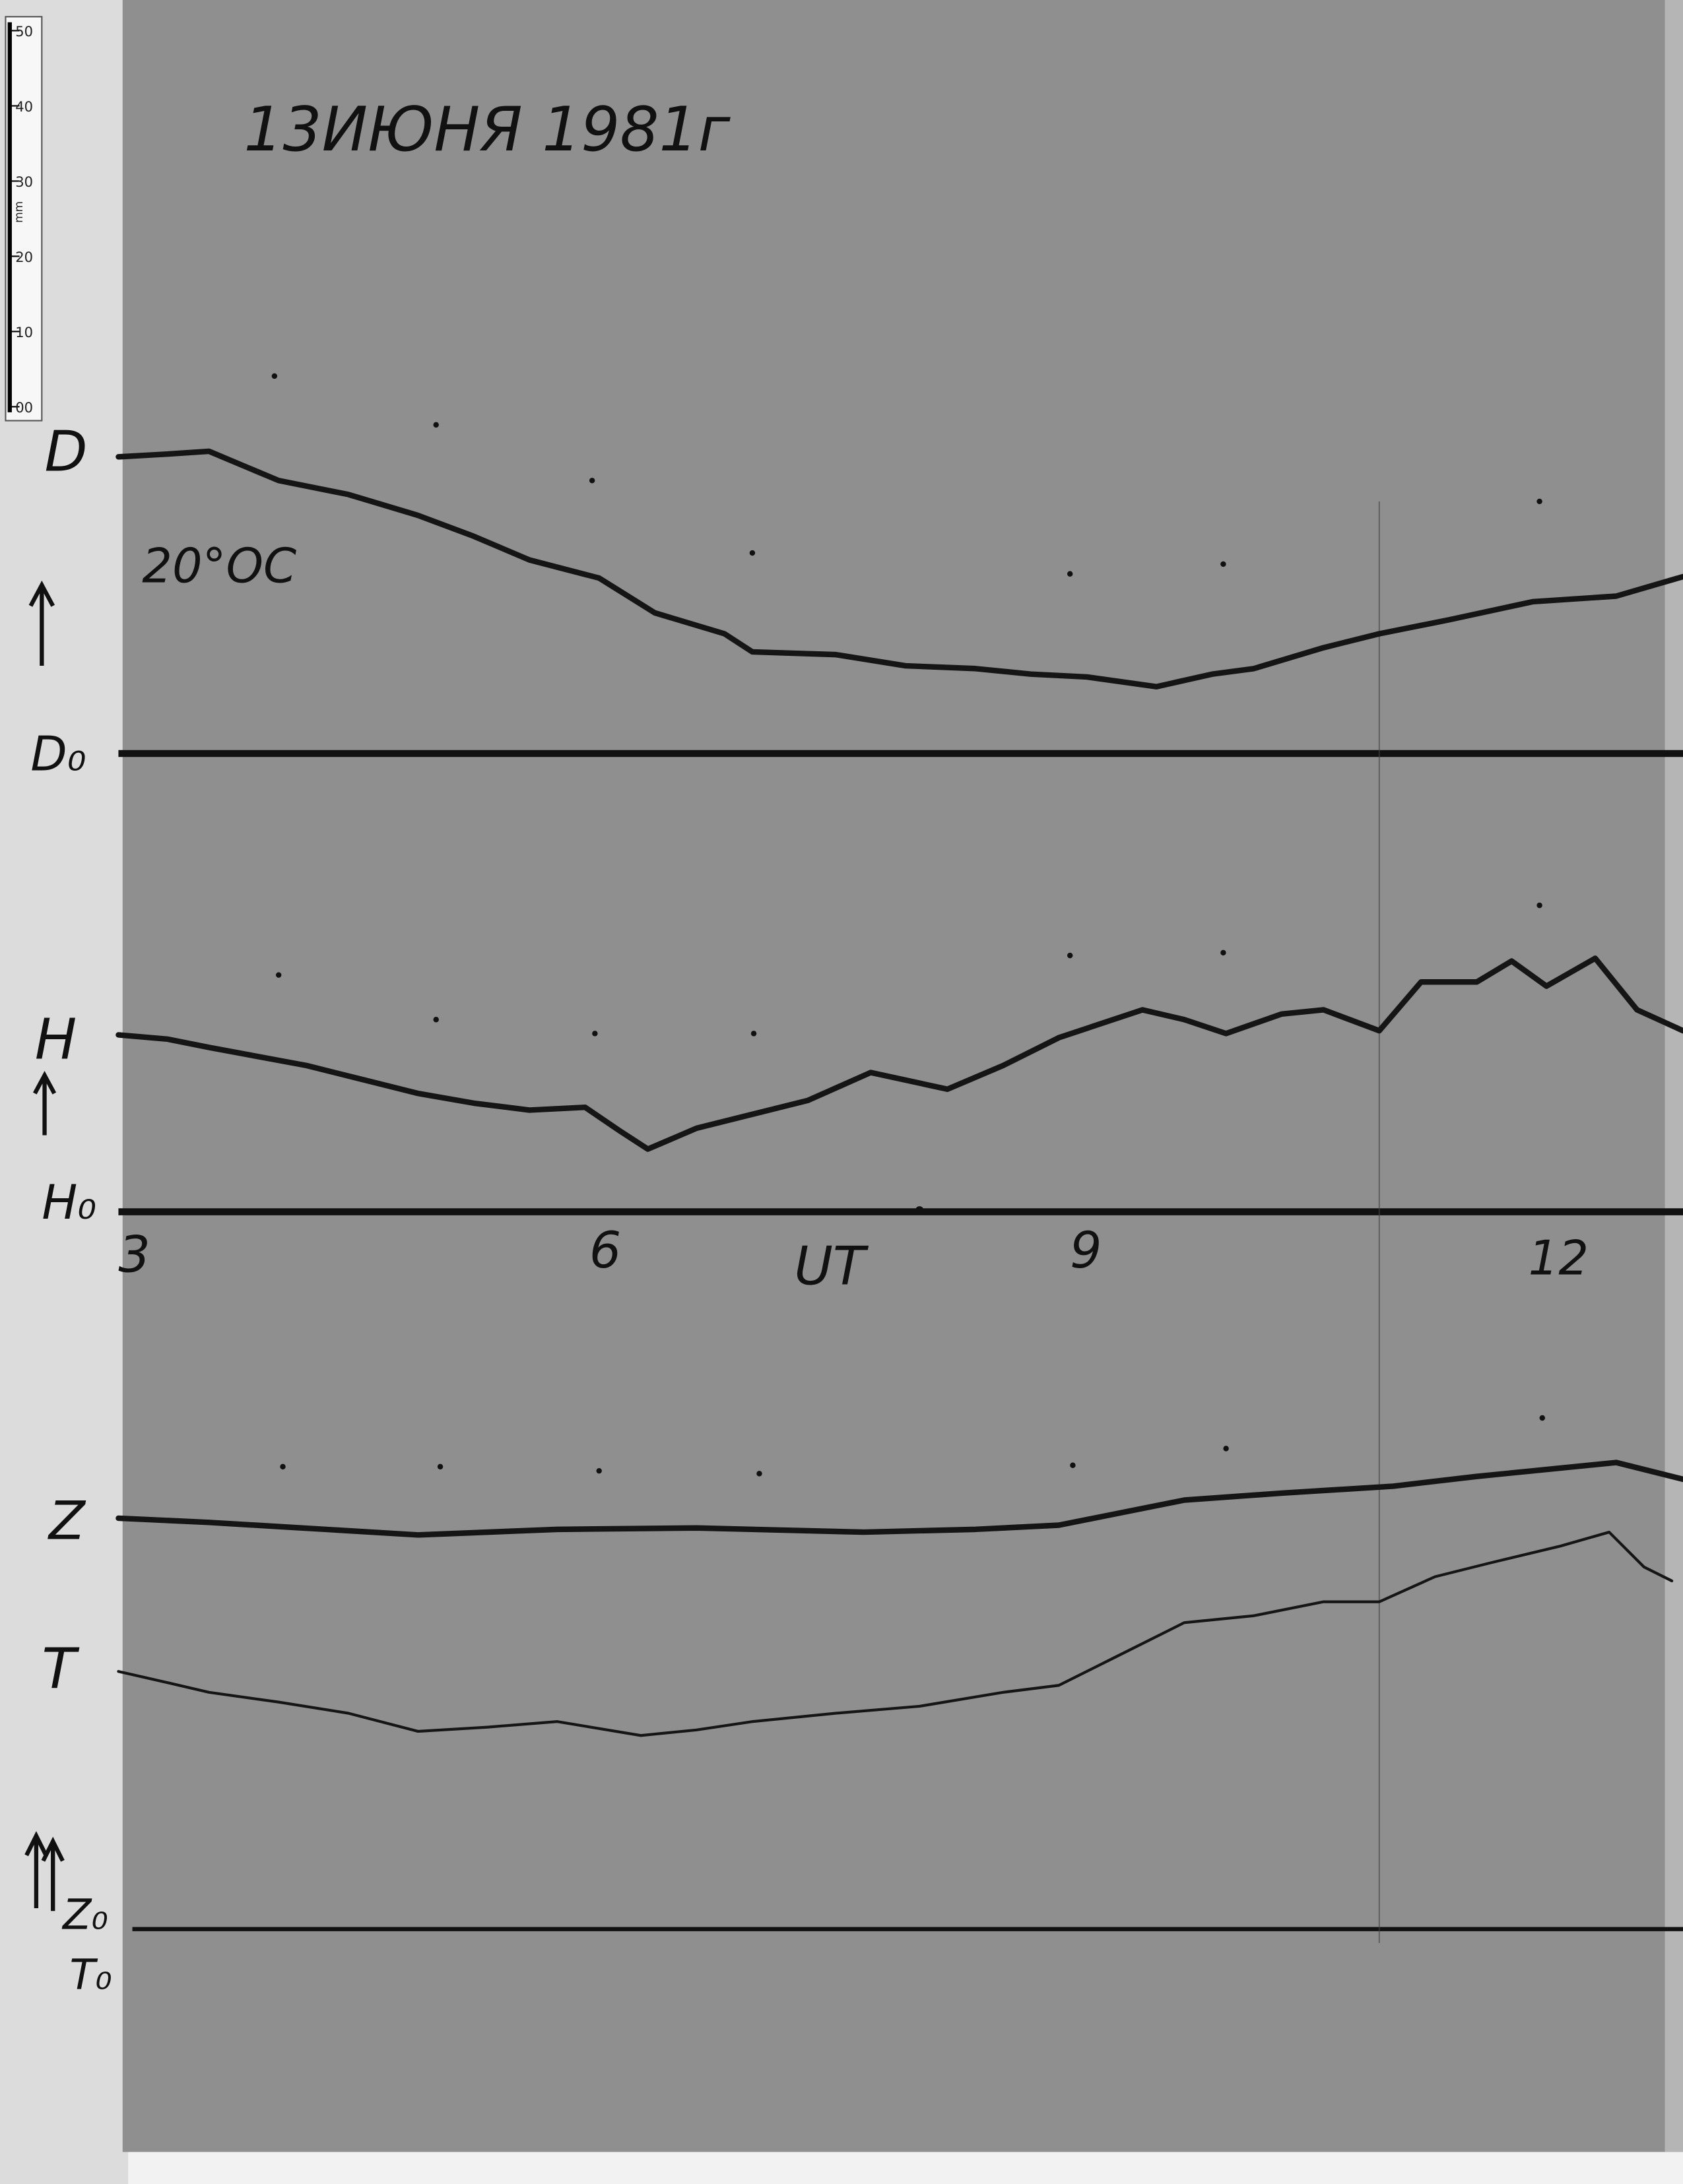 The width and height of the screenshot is (1683, 2184). What do you see at coordinates (44, 1103) in the screenshot?
I see `arrow-h` at bounding box center [44, 1103].